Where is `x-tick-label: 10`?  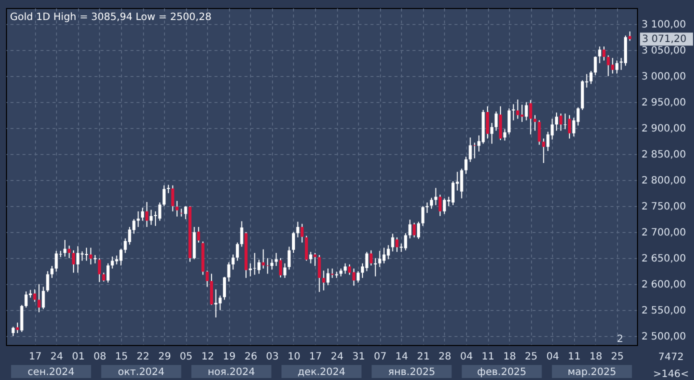 x-tick-label: 10 is located at coordinates (294, 357).